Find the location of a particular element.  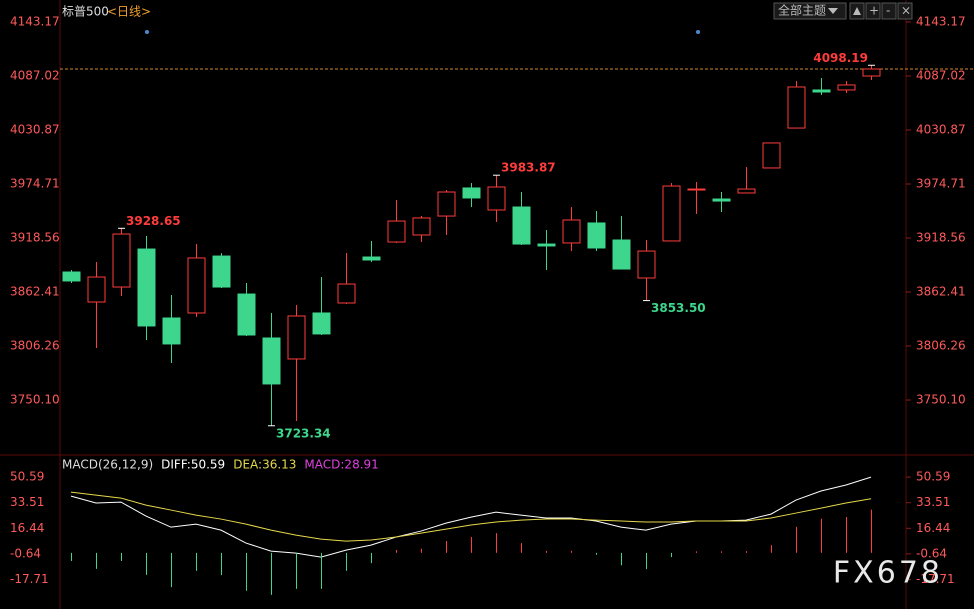

low-label: 3853.50 is located at coordinates (678, 308).